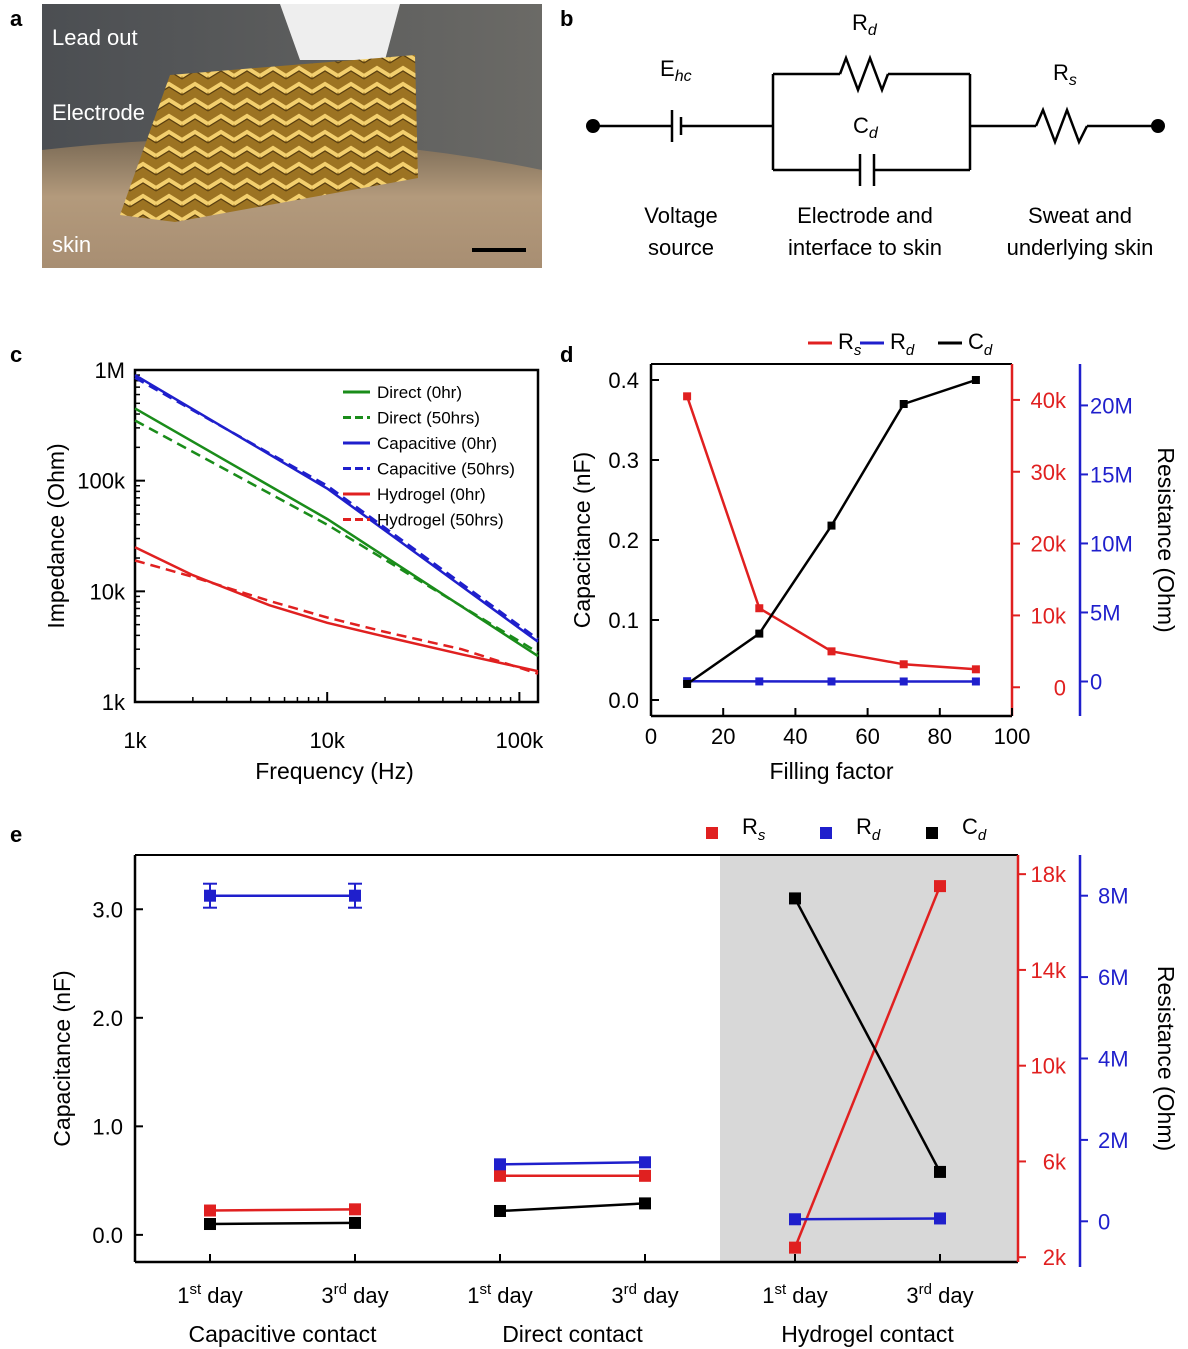 The height and width of the screenshot is (1349, 1188). I want to click on label-rd: Rd, so click(865, 24).